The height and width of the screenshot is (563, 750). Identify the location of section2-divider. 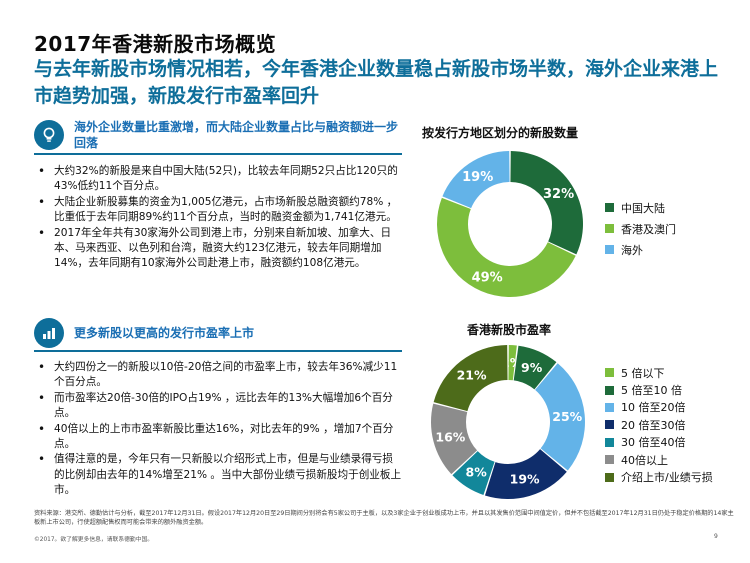
(218, 351).